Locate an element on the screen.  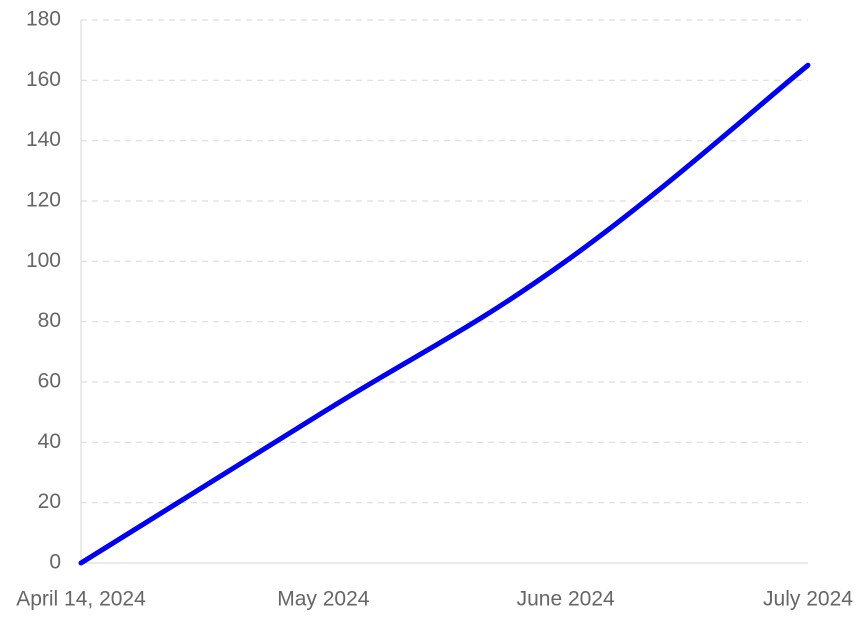
y-tick-label: 140 is located at coordinates (43, 139).